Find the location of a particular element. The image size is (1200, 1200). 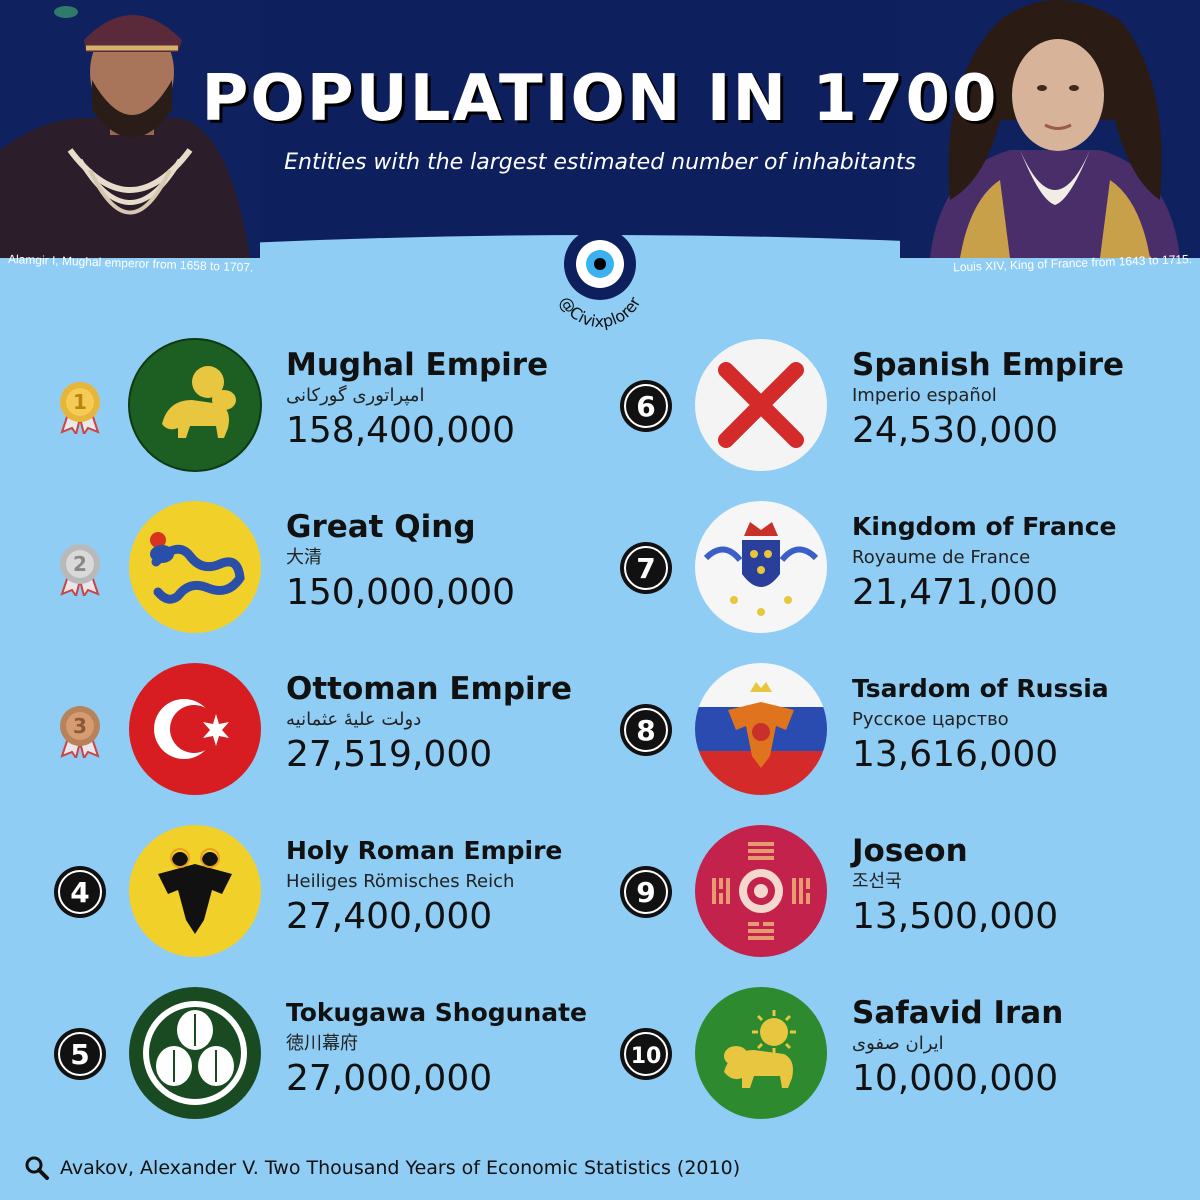

entity-native-name: دولت علیهٔ عثمانیه is located at coordinates (354, 719).